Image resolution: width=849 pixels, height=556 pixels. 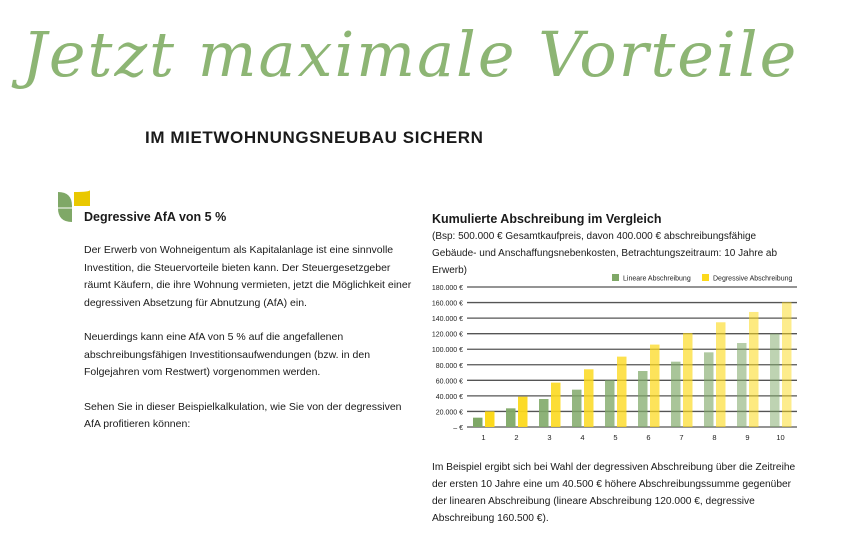 I want to click on y-tick-label: 60.000 €, so click(x=449, y=381).